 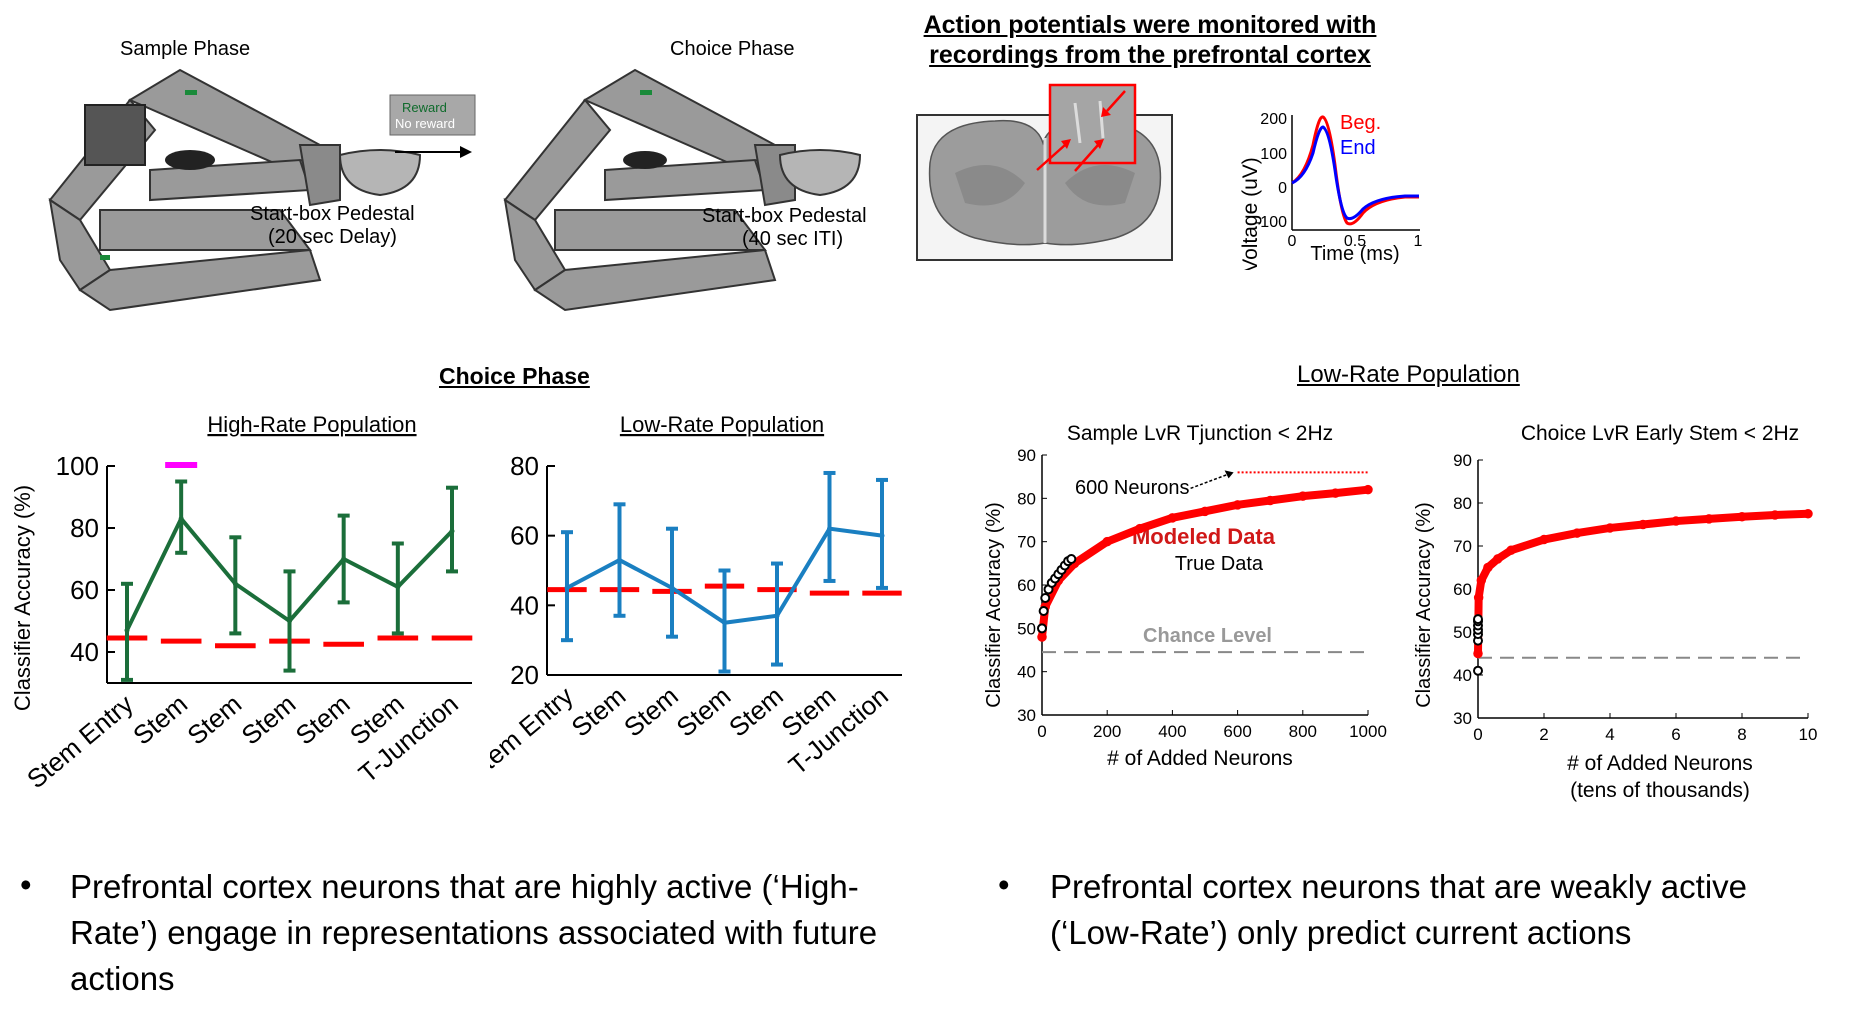 I want to click on waveform-ytick: 200, so click(x=1273, y=119).